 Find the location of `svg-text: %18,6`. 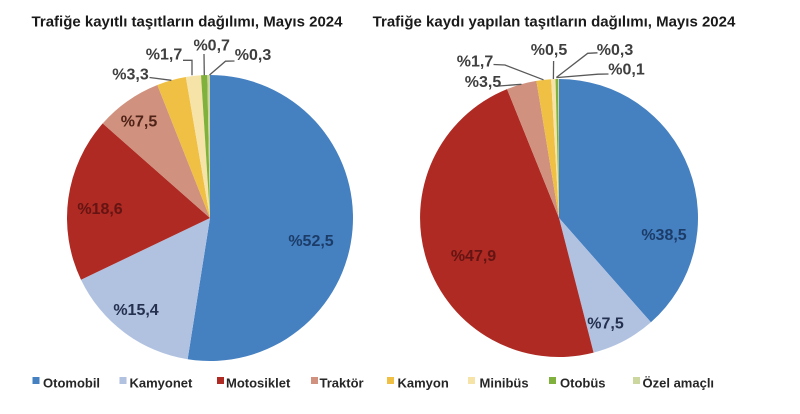

svg-text: %18,6 is located at coordinates (99, 209).